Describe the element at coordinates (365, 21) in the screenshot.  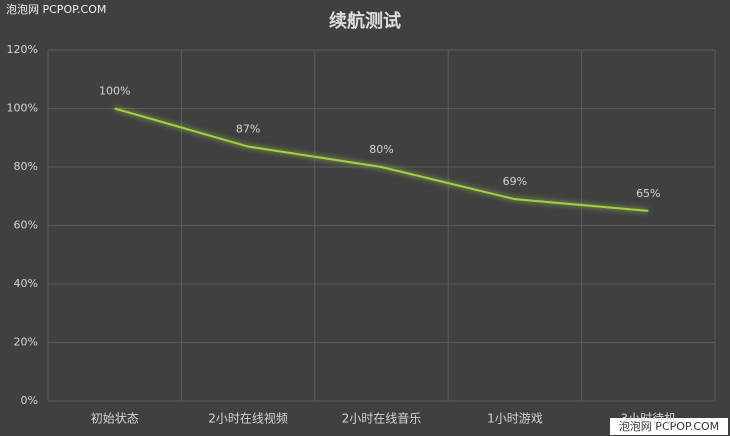
I see `chart-title: 续航测试` at that location.